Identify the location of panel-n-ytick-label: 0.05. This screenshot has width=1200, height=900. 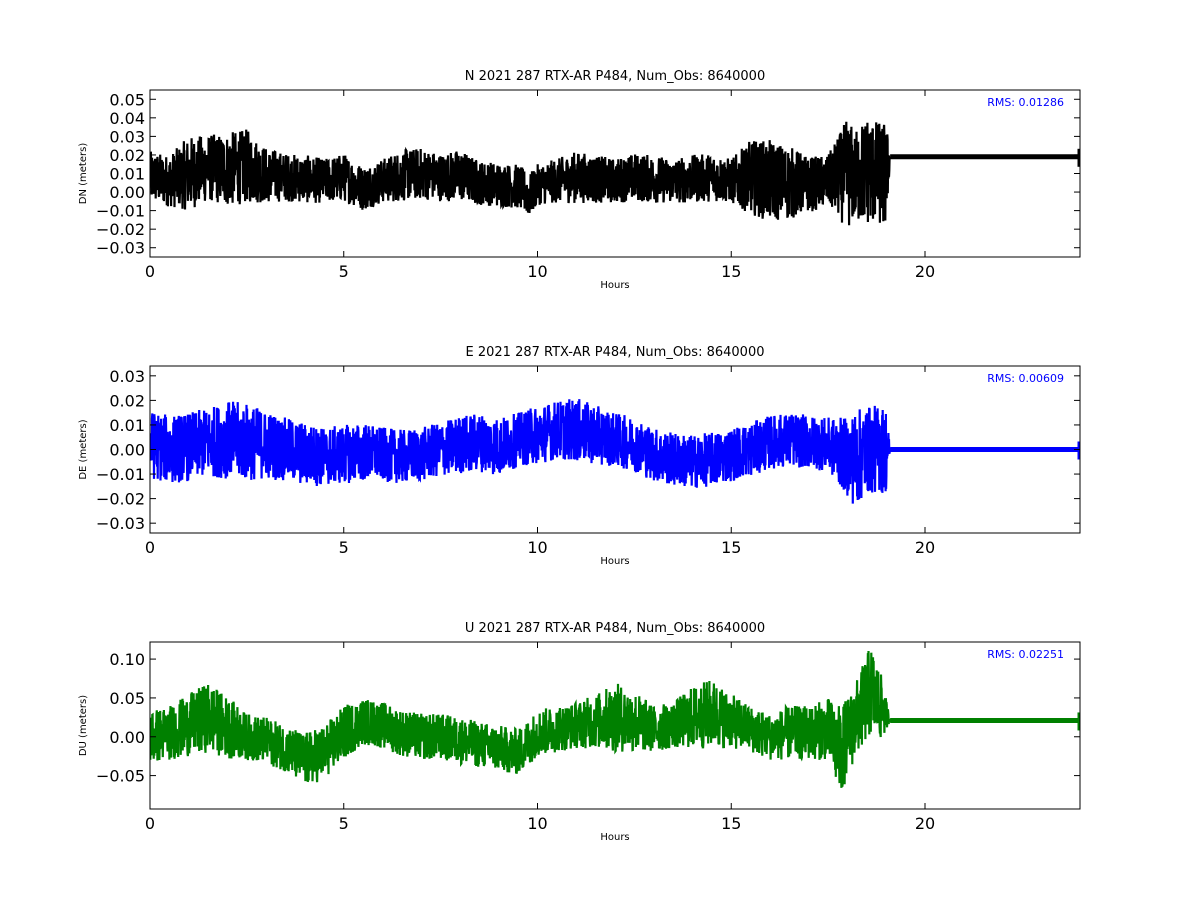
(127, 99).